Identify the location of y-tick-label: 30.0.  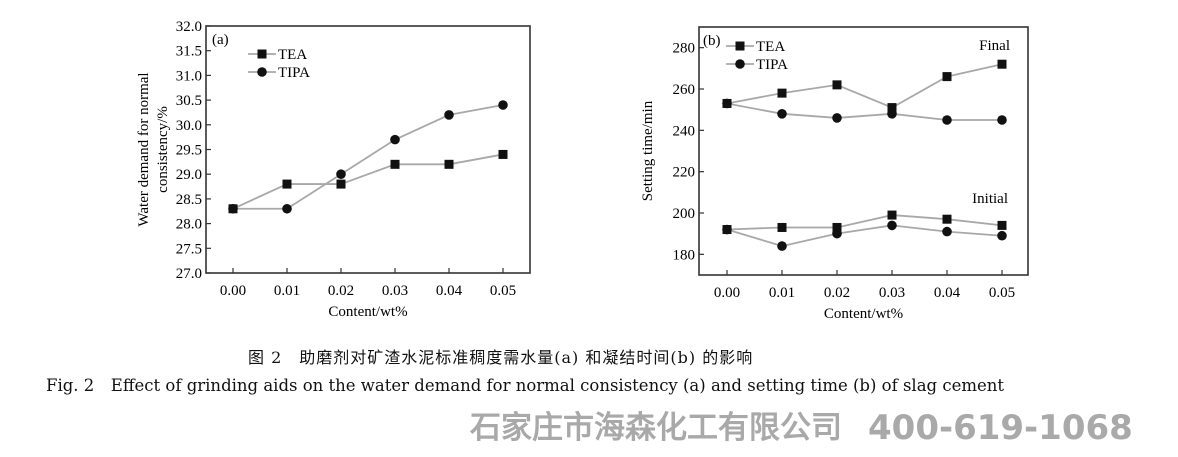
(189, 126).